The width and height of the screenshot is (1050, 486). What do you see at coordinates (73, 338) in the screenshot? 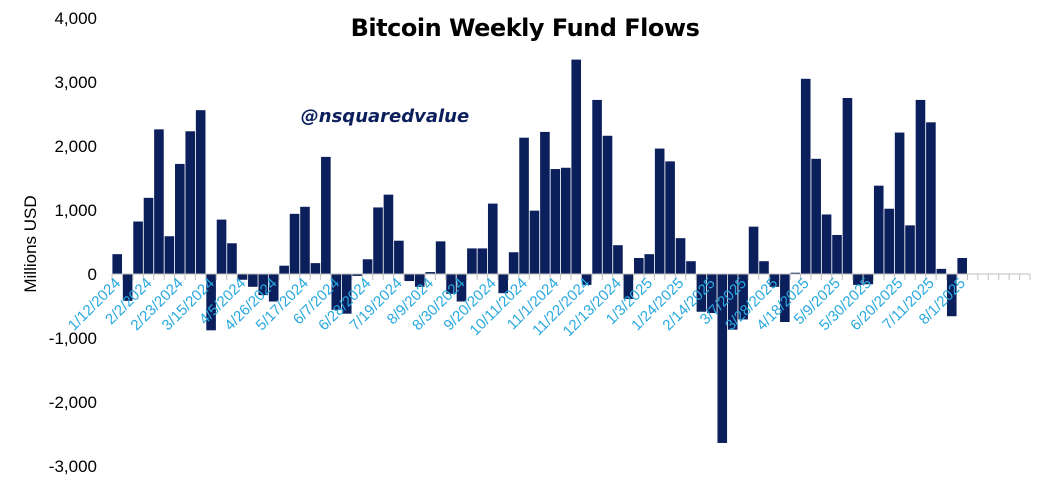
I see `y-tick-label: -1,000` at bounding box center [73, 338].